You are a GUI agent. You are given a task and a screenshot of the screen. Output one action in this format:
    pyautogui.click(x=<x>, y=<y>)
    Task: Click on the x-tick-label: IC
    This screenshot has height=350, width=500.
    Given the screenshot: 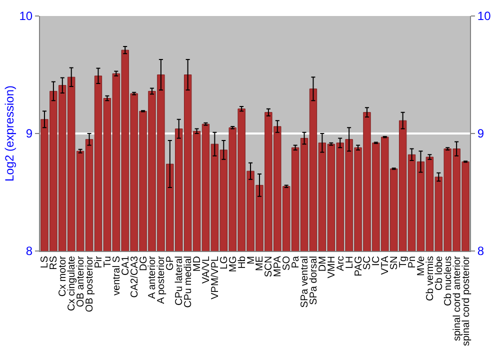 What is the action you would take?
    pyautogui.click(x=376, y=261)
    